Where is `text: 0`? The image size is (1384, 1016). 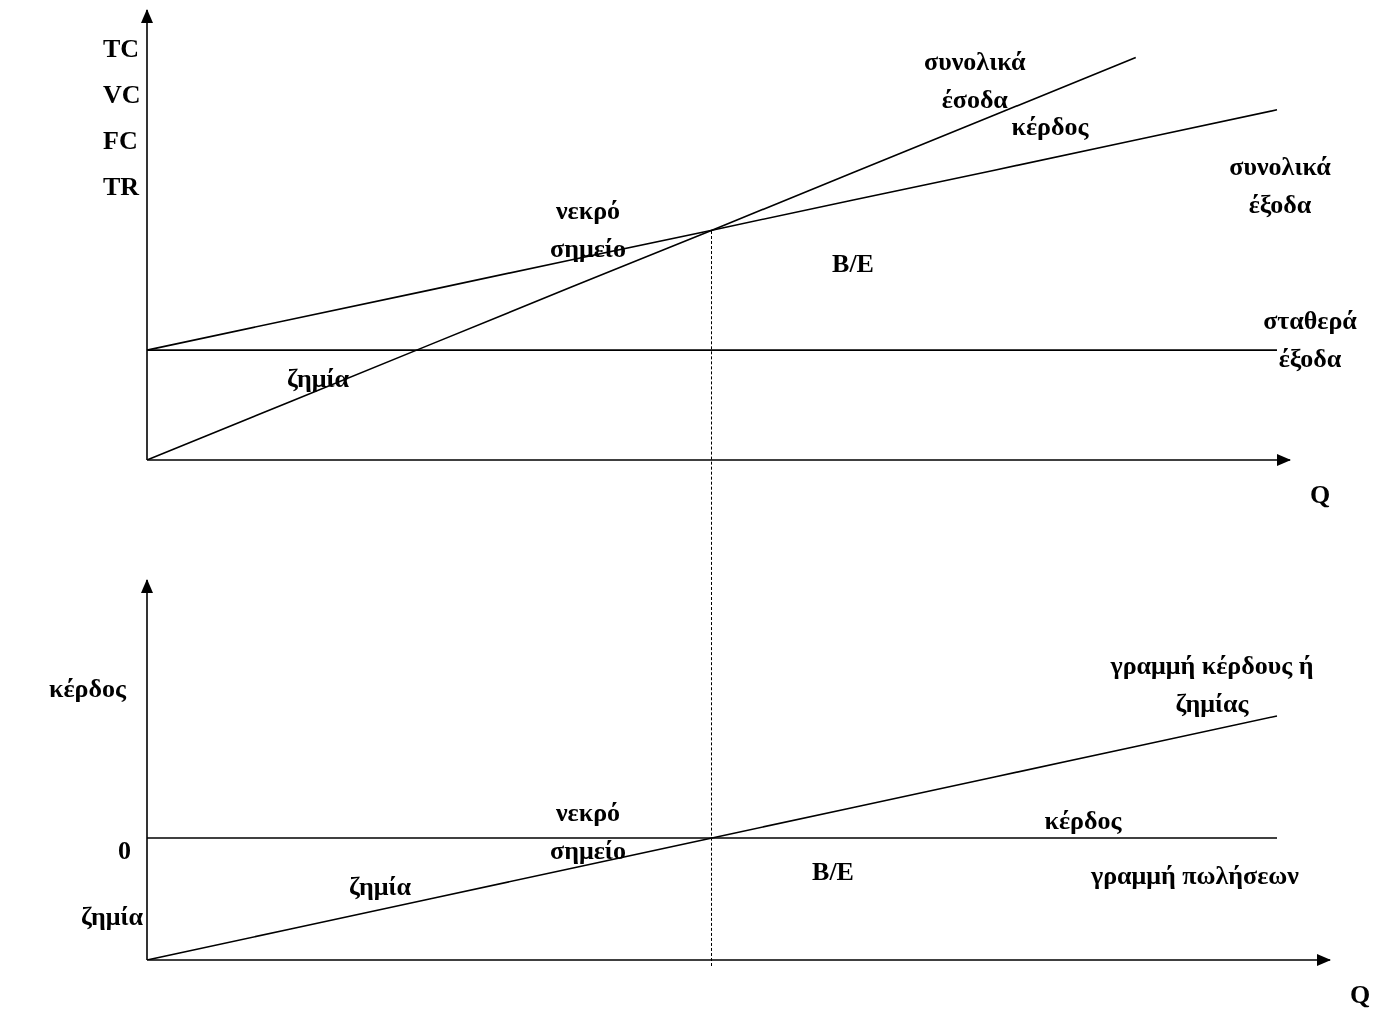
text: 0 is located at coordinates (124, 850).